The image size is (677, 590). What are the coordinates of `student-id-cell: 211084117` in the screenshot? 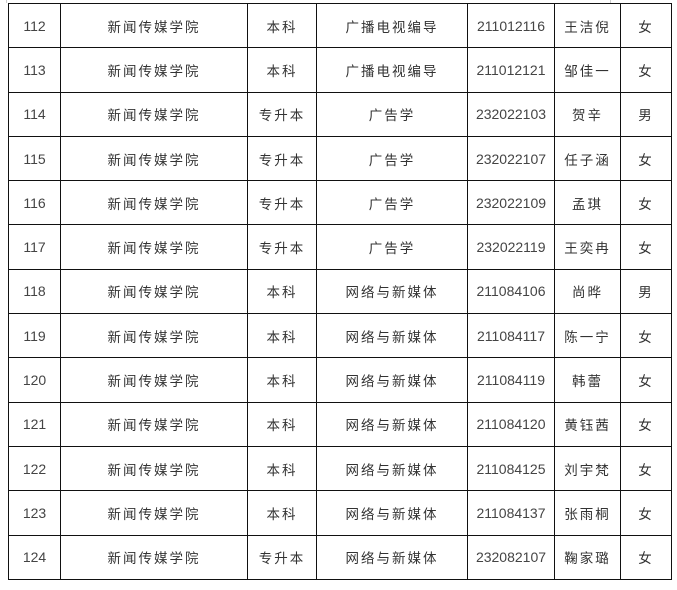 It's located at (511, 336).